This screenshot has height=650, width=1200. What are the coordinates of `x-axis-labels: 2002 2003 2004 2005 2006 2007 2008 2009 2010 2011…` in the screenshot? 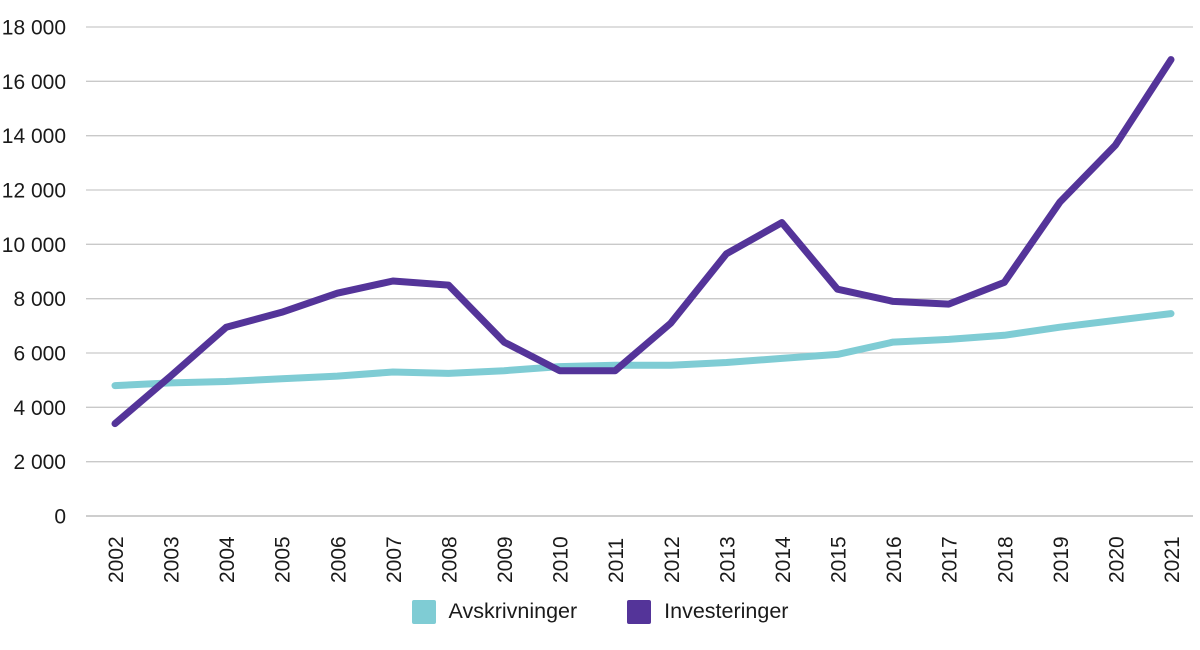 It's located at (644, 559).